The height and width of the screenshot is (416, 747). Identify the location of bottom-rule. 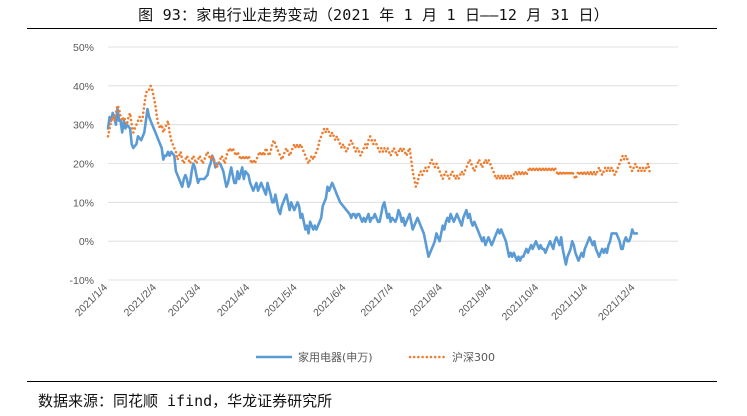
(372, 381).